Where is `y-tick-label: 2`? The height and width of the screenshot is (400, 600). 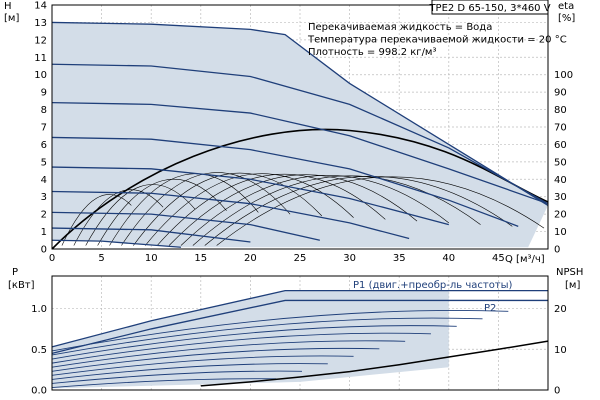
y-tick-label: 2 is located at coordinates (44, 215).